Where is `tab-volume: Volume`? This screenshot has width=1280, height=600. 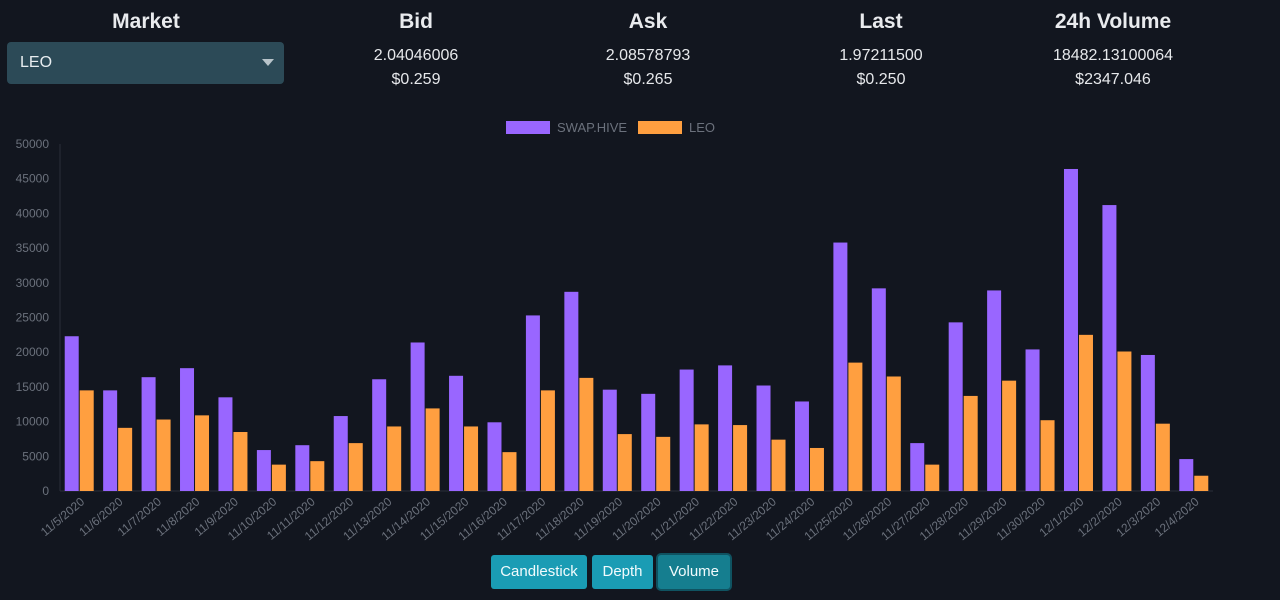
tab-volume: Volume is located at coordinates (694, 572).